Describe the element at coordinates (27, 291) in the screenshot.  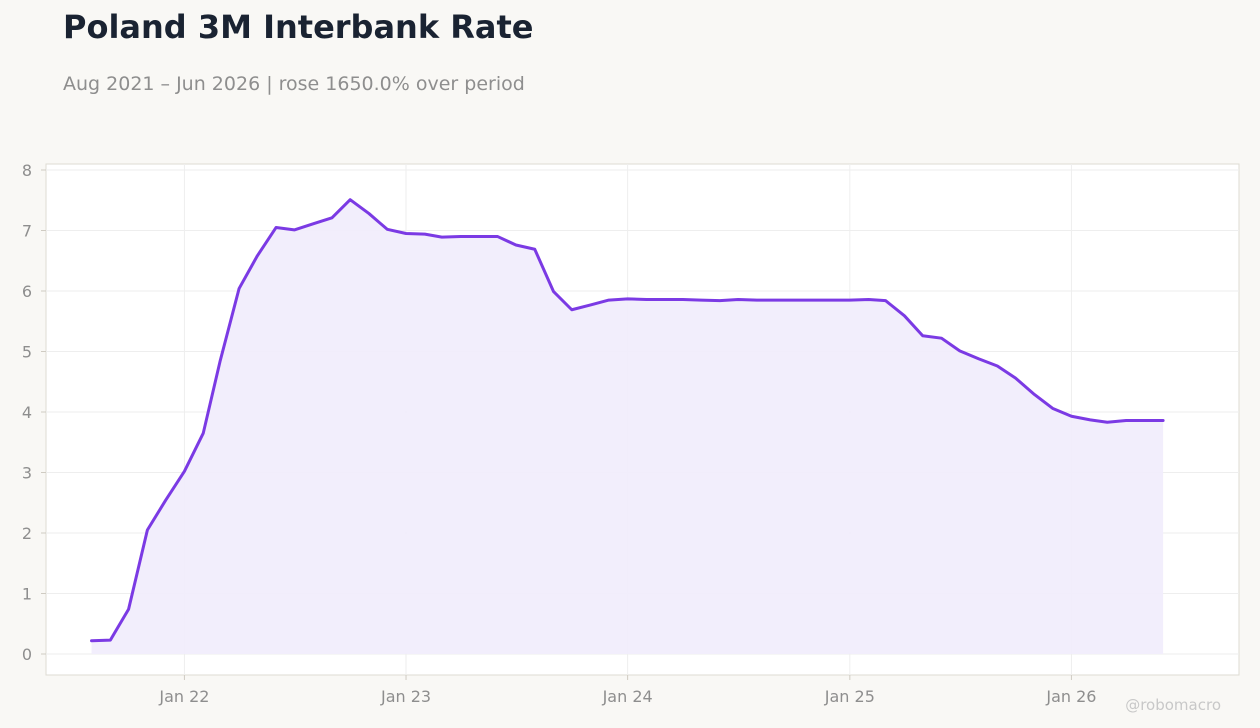
I see `y-tick-label: 6` at that location.